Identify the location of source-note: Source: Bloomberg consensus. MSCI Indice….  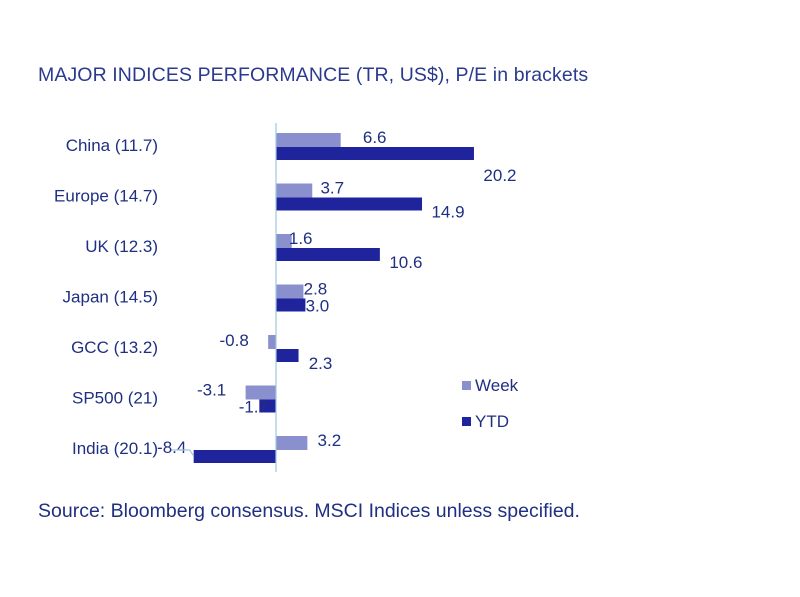
(309, 511).